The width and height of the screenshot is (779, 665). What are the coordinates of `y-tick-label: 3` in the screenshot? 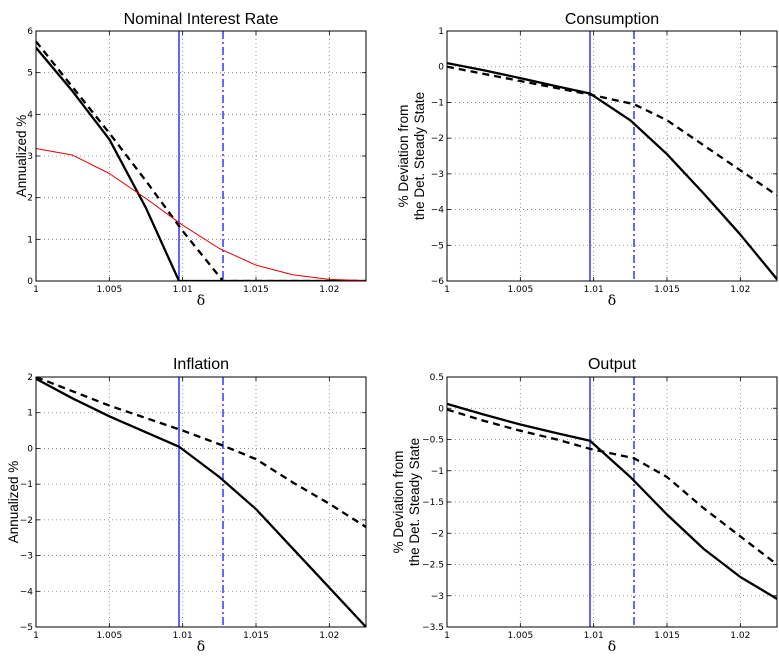 It's located at (30, 157).